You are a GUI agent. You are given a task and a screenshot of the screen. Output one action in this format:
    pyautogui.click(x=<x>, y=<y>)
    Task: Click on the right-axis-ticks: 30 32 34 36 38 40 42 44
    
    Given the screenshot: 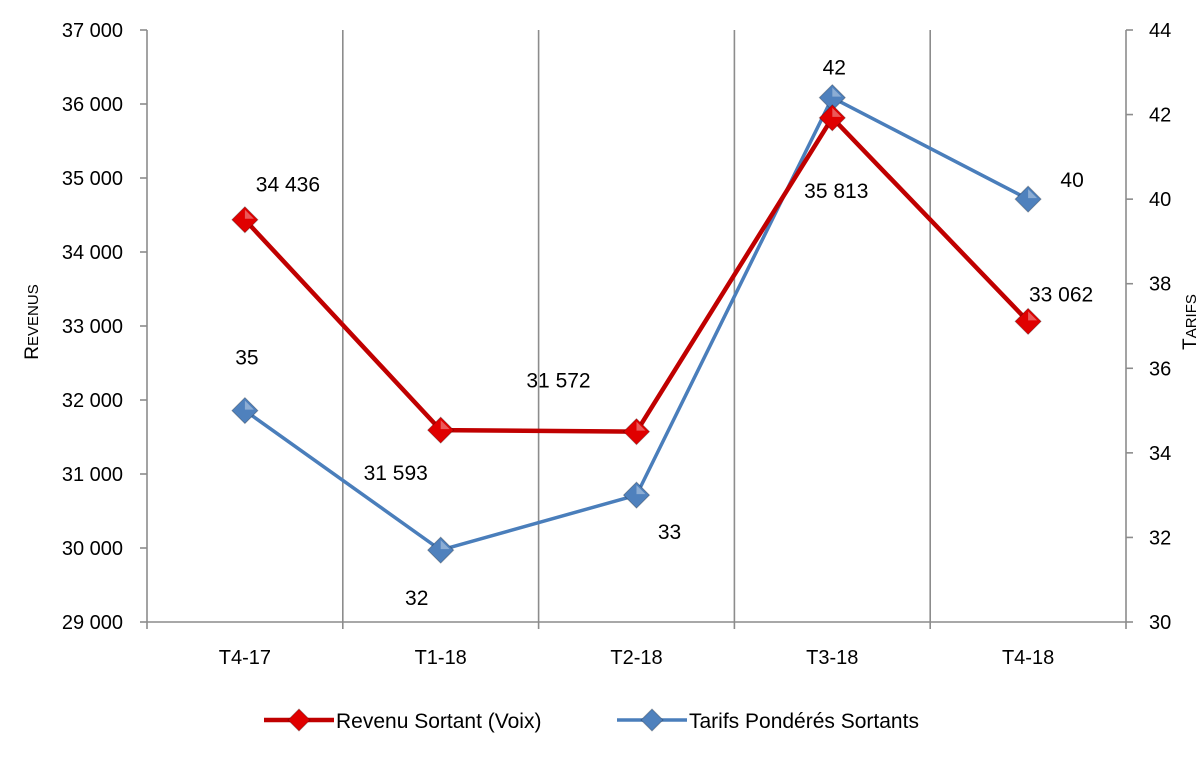 What is the action you would take?
    pyautogui.click(x=1148, y=327)
    